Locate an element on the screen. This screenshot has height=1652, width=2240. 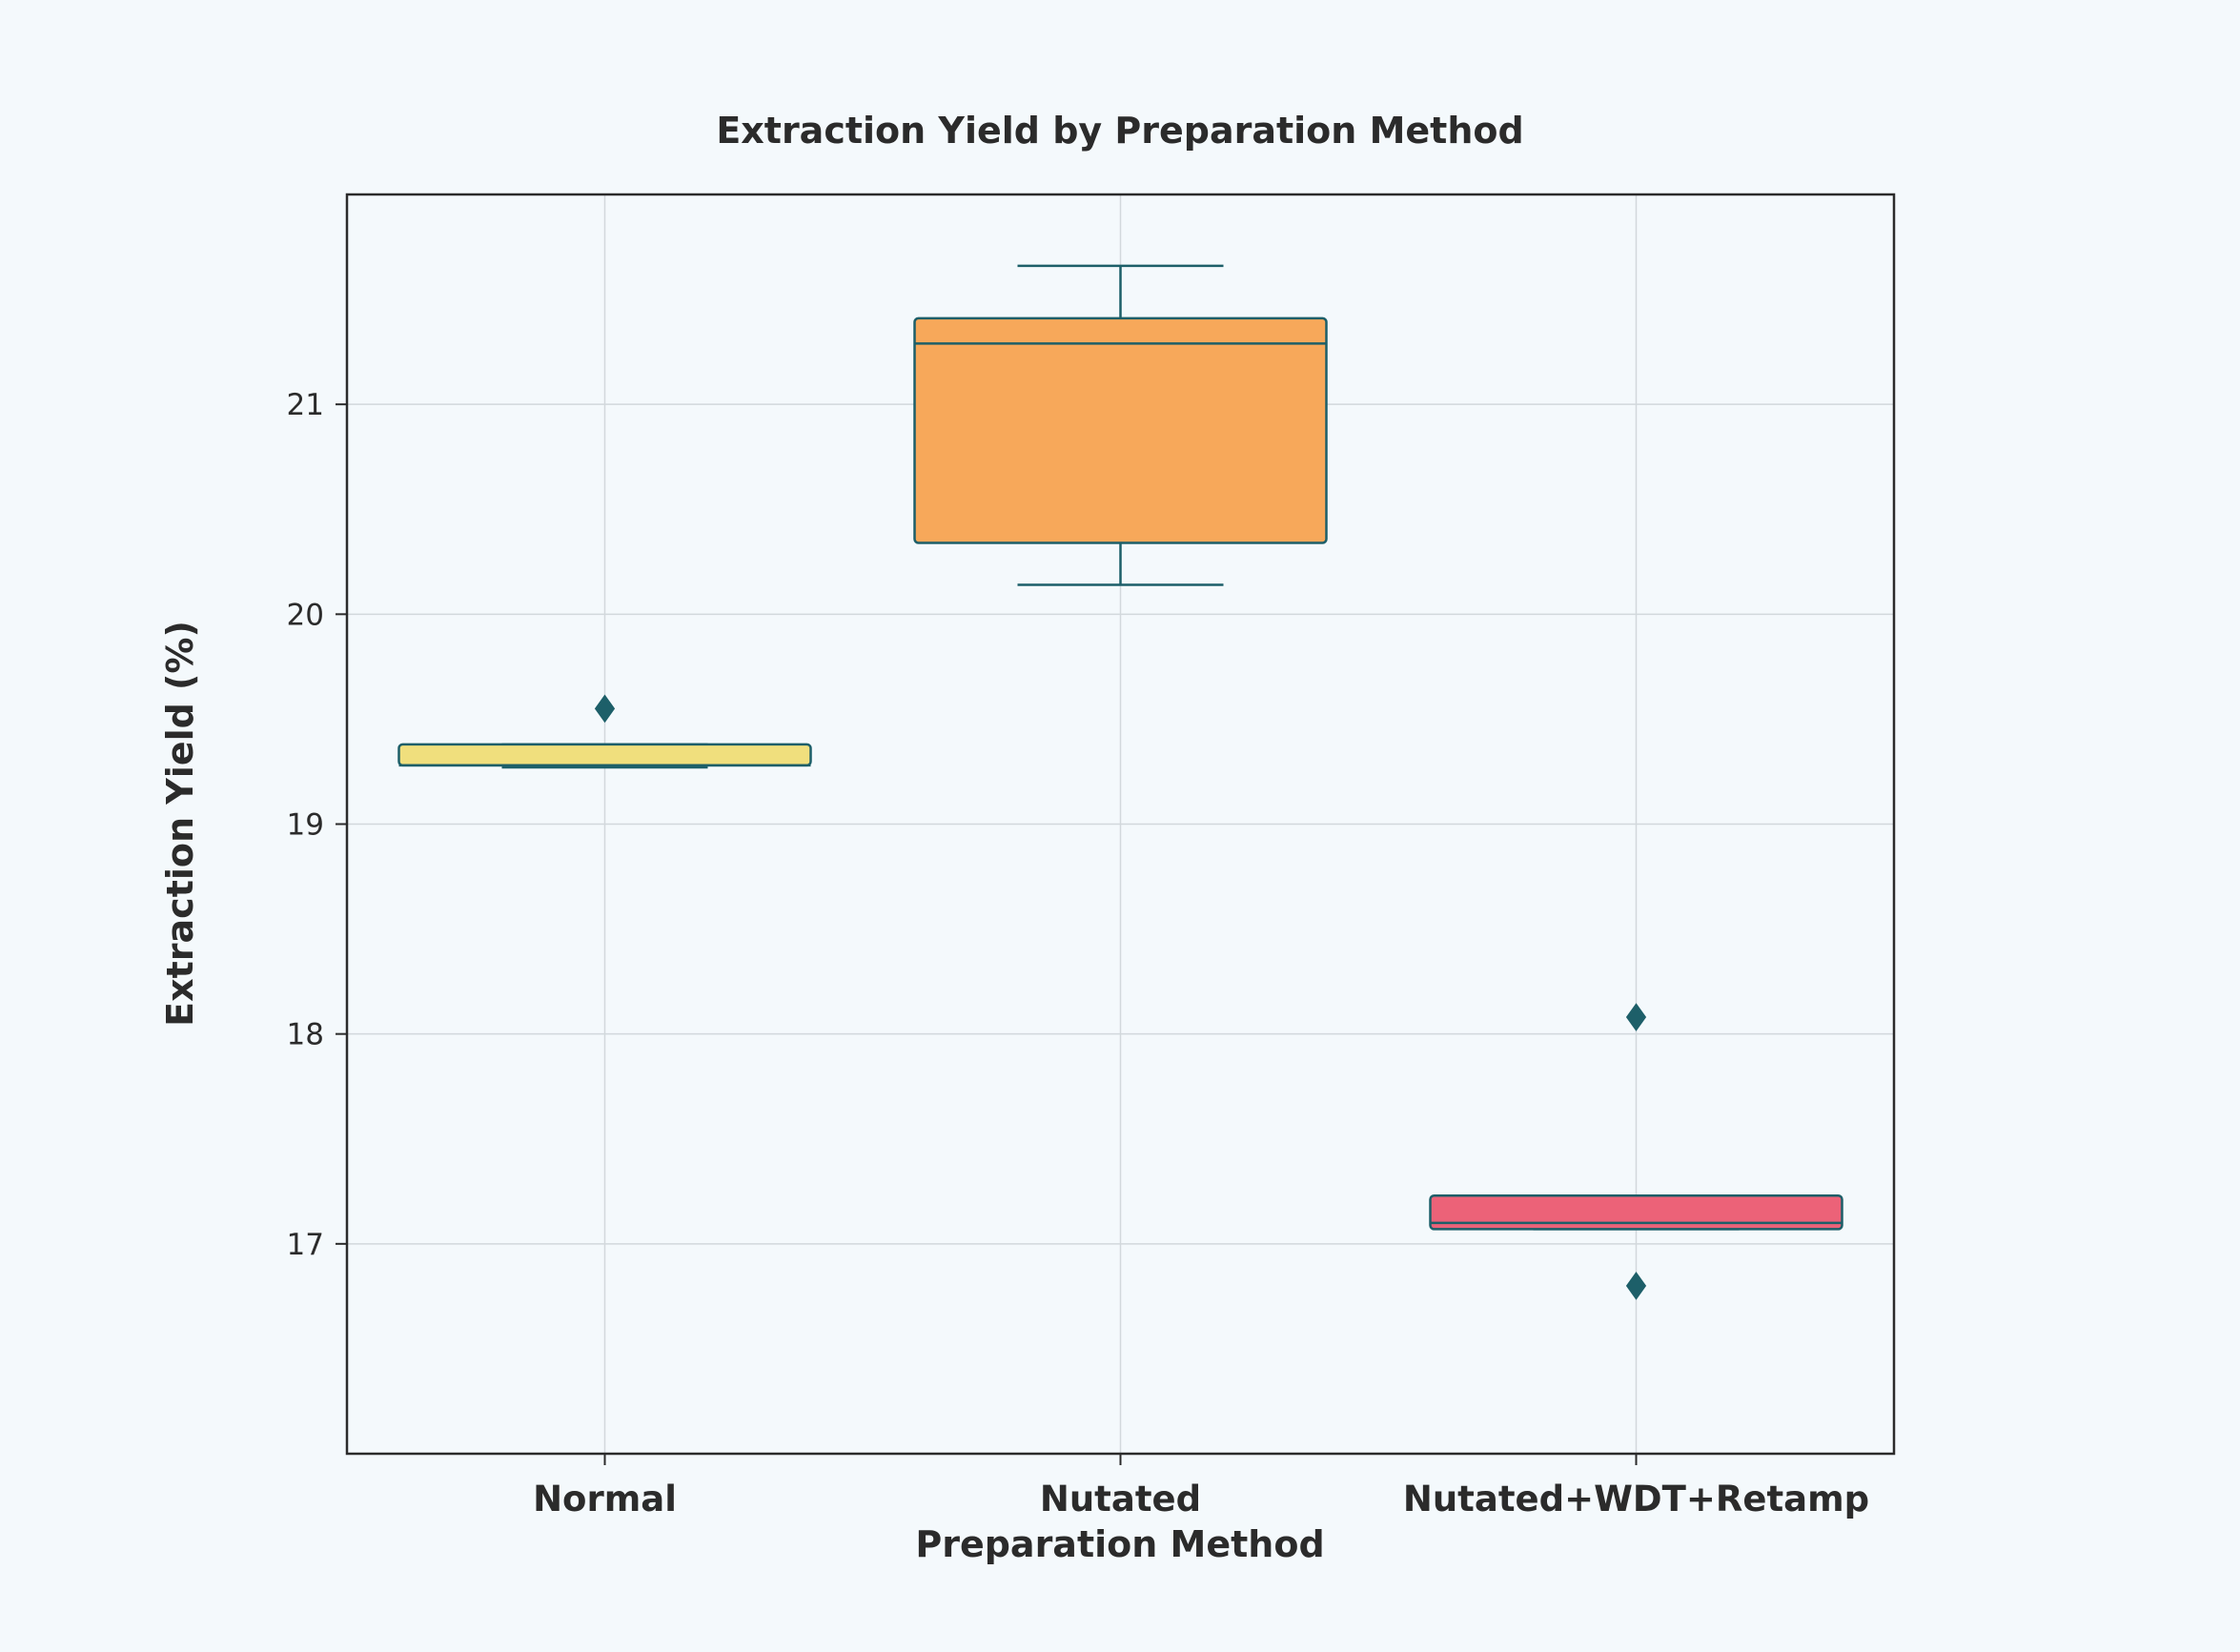
y-tick-label: 17 is located at coordinates (305, 1245).